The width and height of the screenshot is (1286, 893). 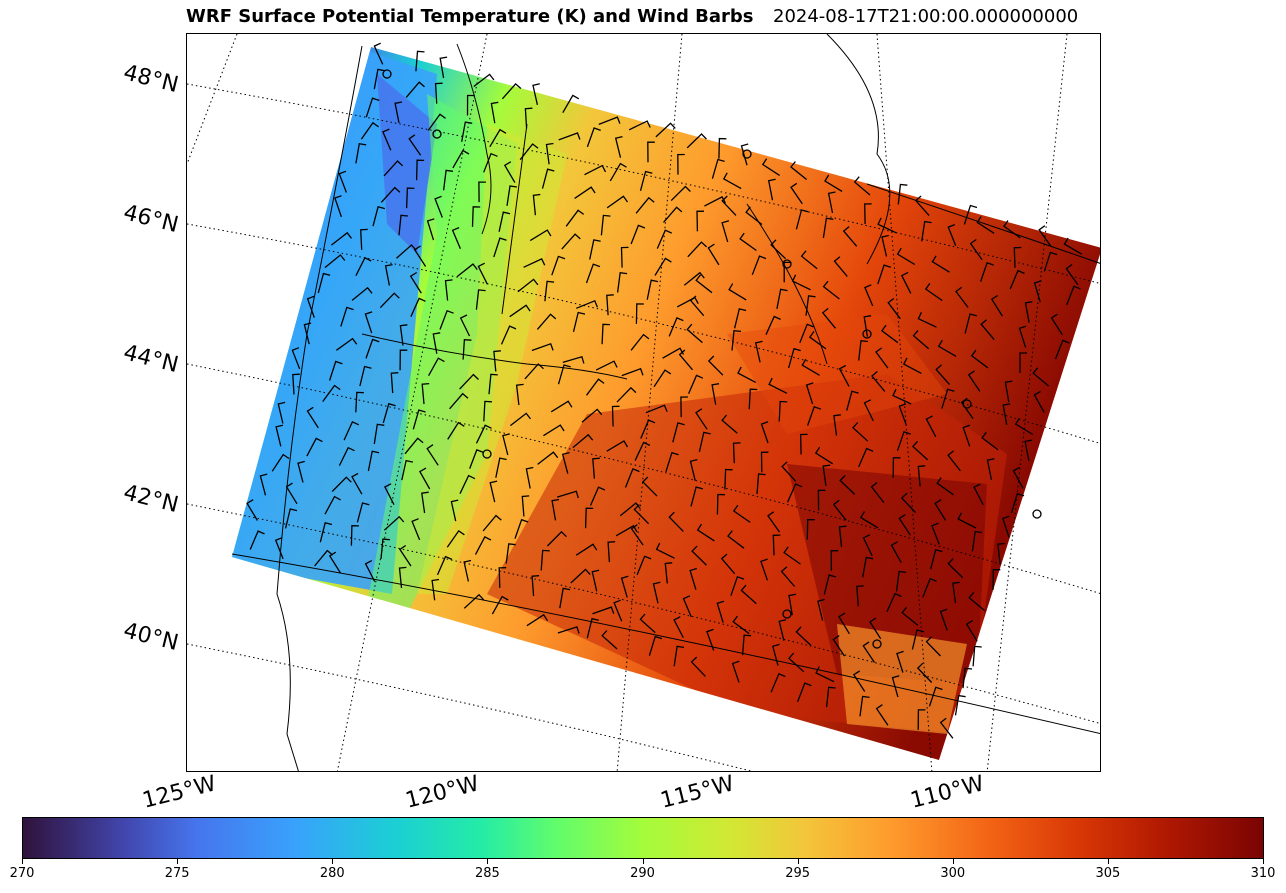 What do you see at coordinates (319, 408) in the screenshot?
I see `pacific-coastline` at bounding box center [319, 408].